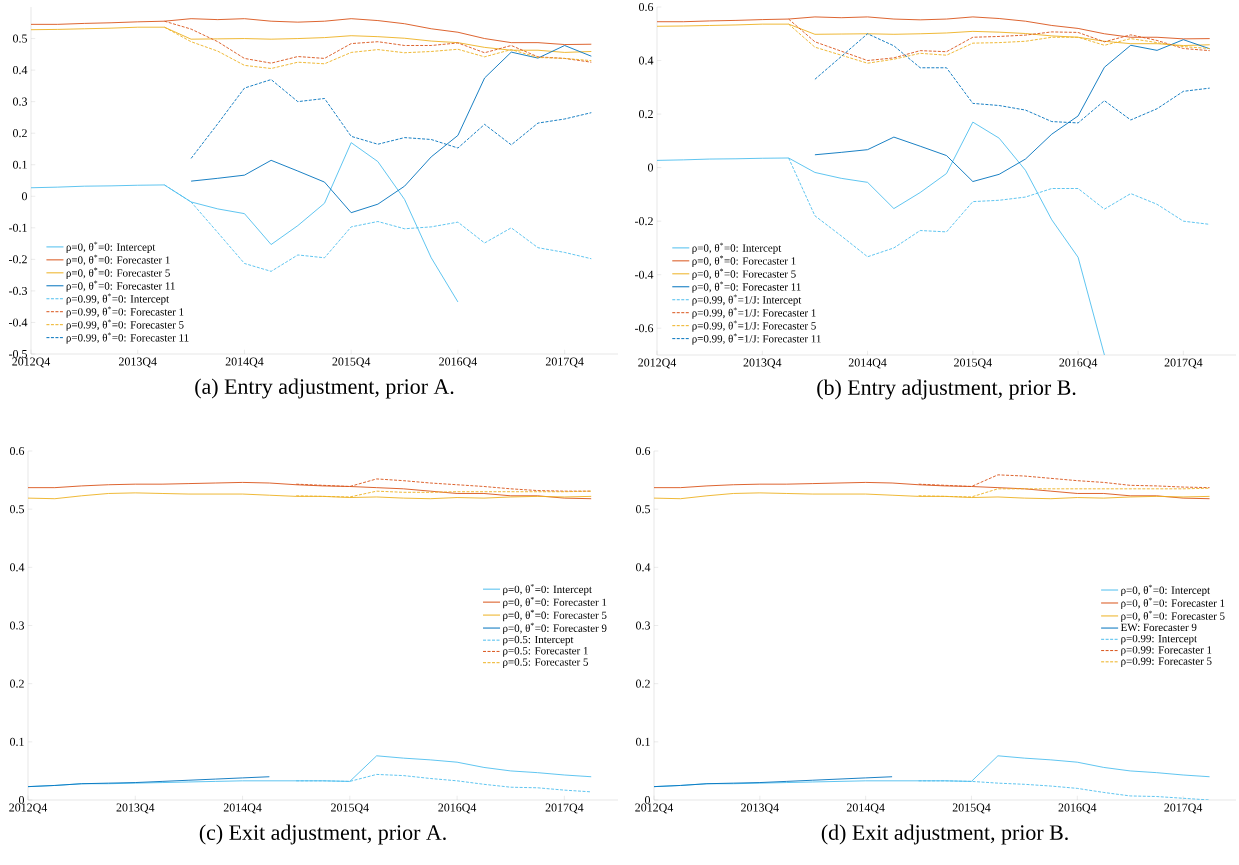 This screenshot has width=1239, height=865. I want to click on legend-label: ρ=0.5: Forecaster 5, so click(545, 663).